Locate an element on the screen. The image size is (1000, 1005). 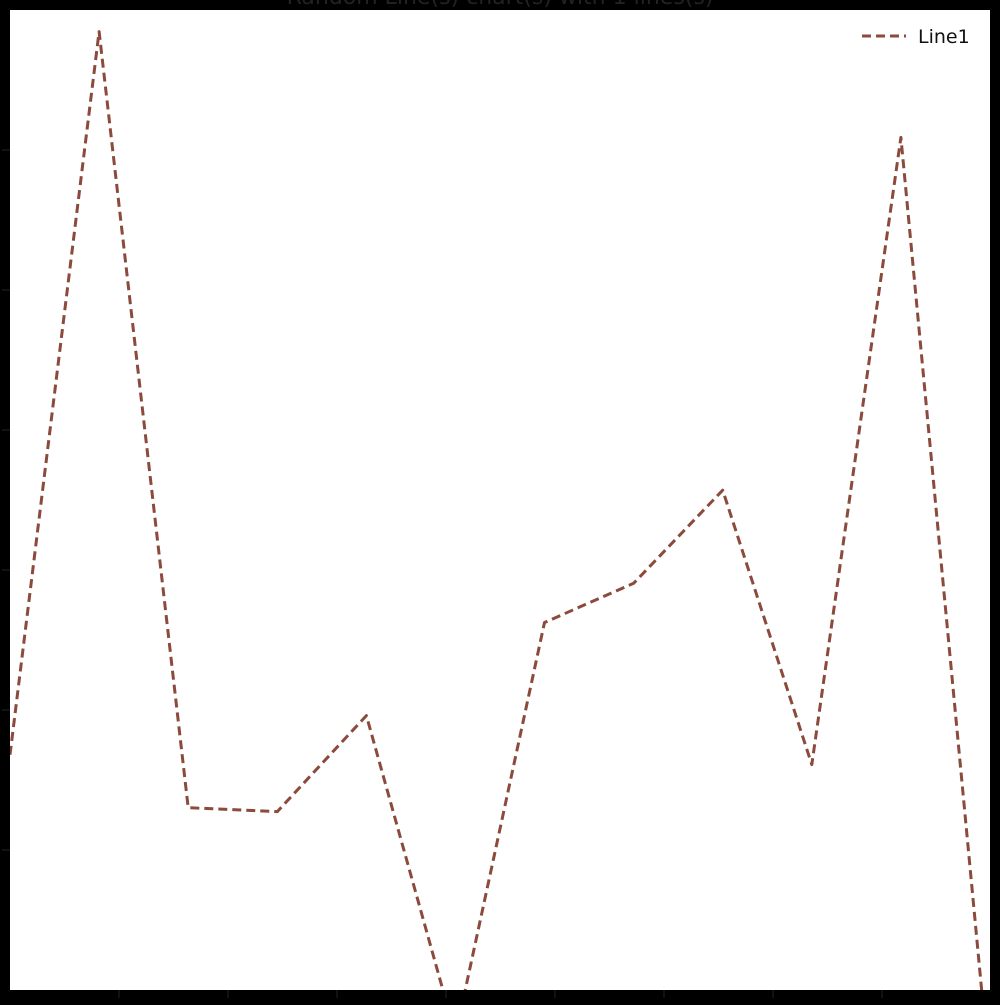
legend: Line1 is located at coordinates (916, 37).